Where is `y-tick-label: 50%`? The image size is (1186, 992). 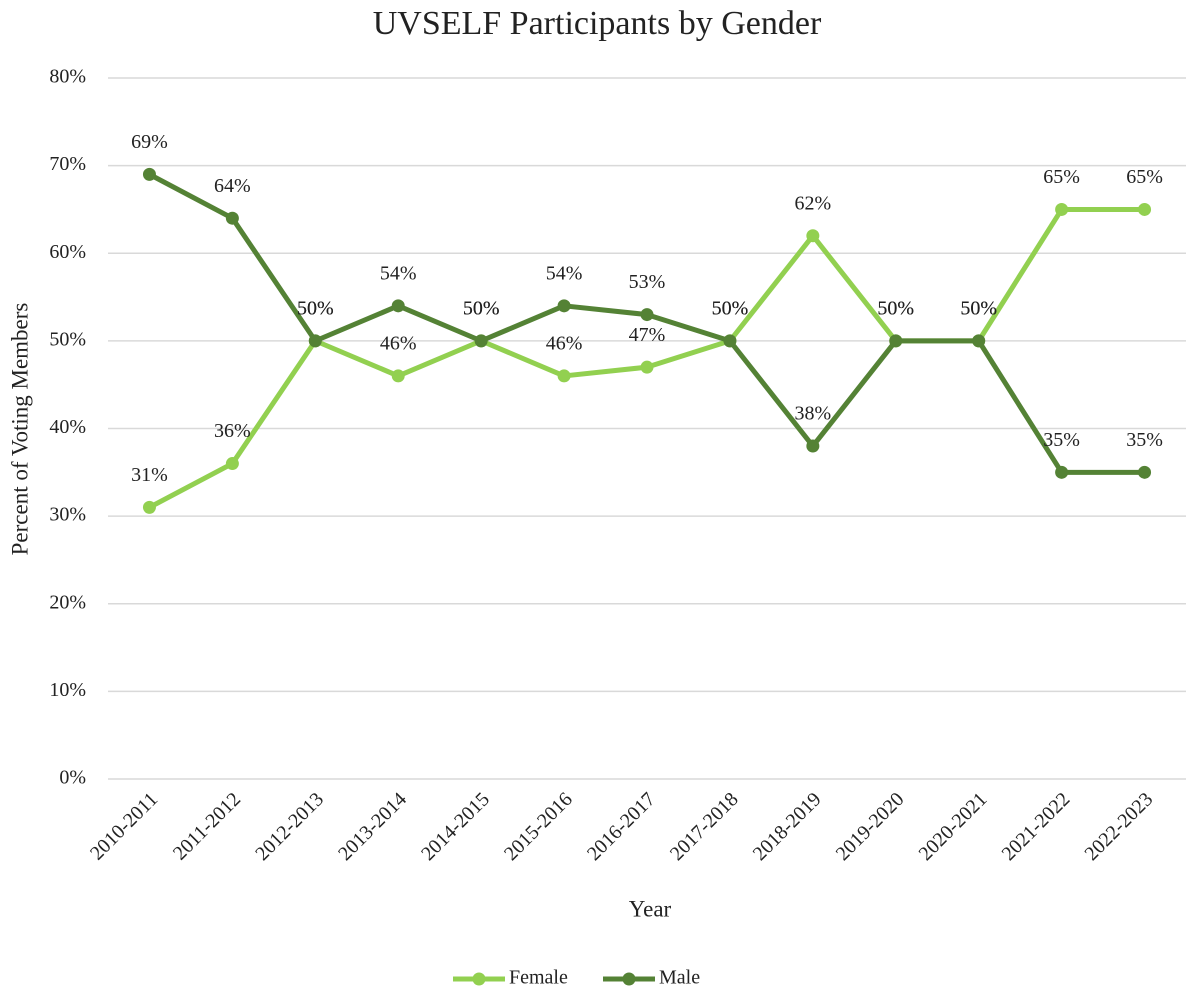
y-tick-label: 50% is located at coordinates (67, 339).